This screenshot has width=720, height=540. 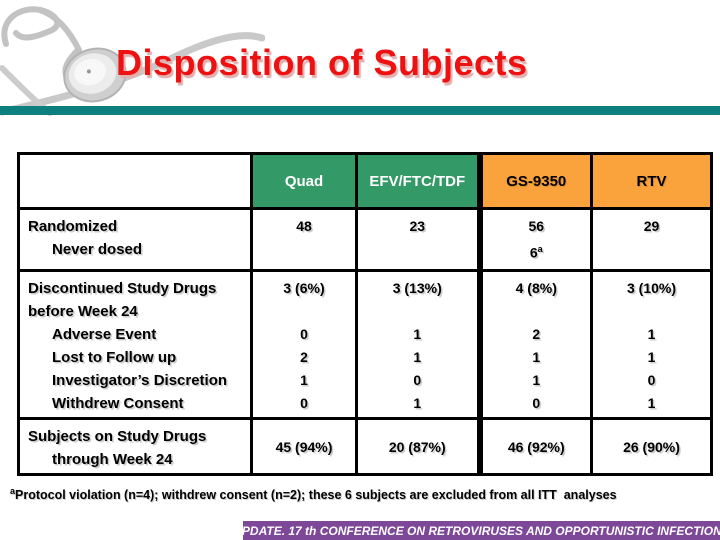 What do you see at coordinates (135, 446) in the screenshot?
I see `row-label-on-study: Subjects on Study Drugs through Week 24` at bounding box center [135, 446].